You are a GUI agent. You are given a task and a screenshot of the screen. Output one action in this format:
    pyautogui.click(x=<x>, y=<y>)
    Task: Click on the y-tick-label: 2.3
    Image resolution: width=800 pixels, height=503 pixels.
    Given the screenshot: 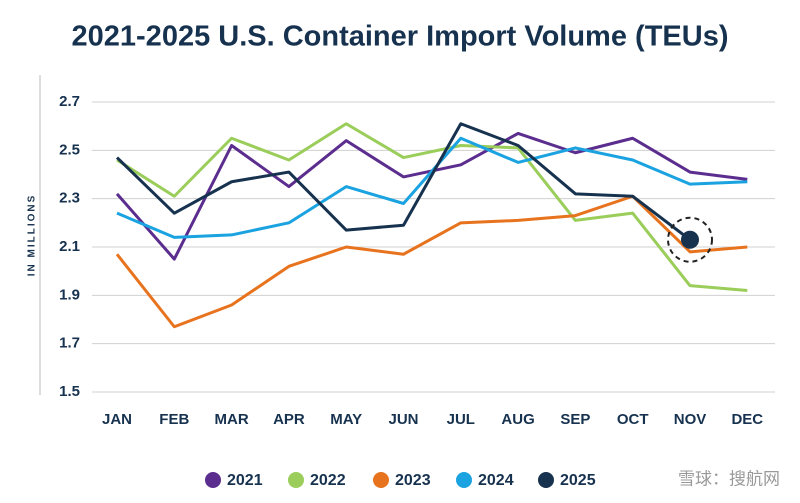 What is the action you would take?
    pyautogui.click(x=69, y=198)
    